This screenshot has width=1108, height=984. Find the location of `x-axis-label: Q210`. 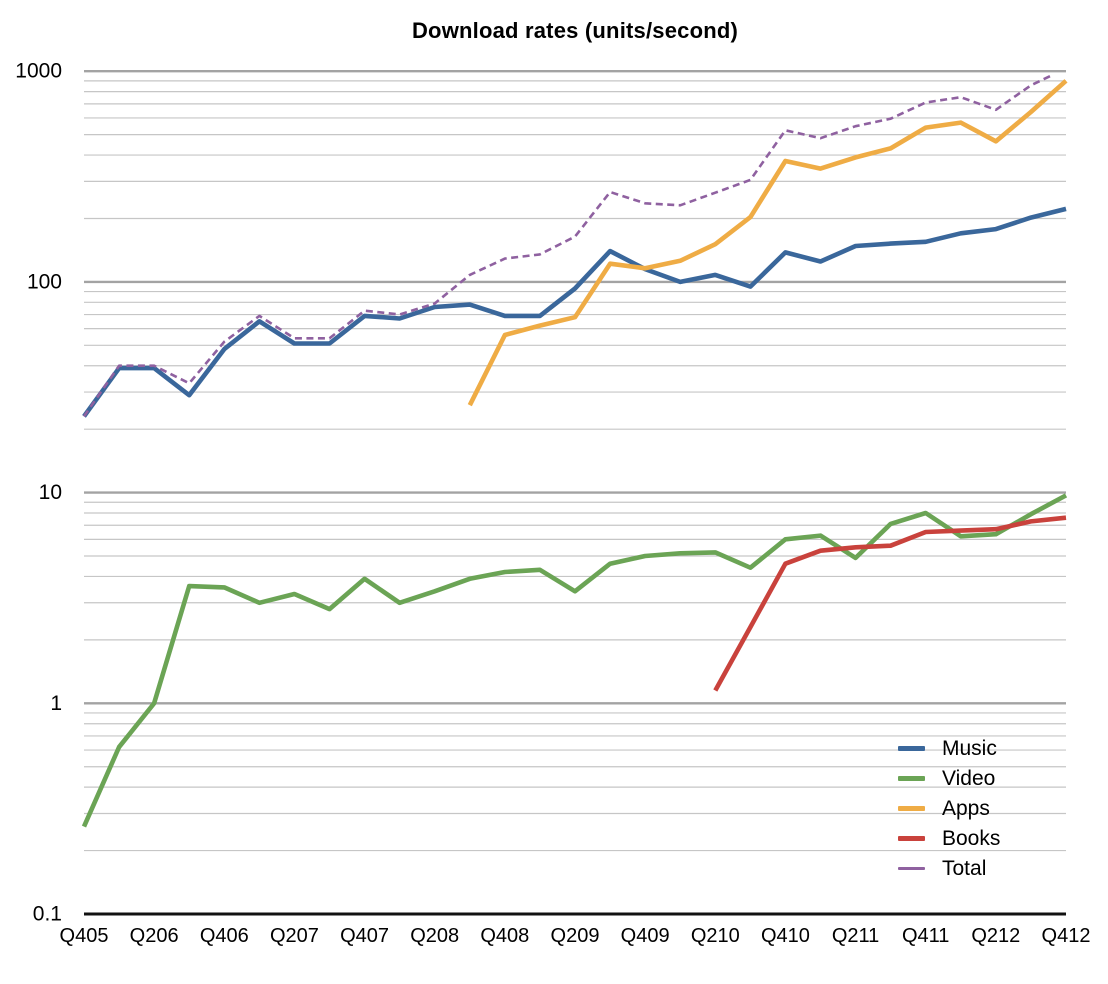

x-axis-label: Q210 is located at coordinates (715, 936).